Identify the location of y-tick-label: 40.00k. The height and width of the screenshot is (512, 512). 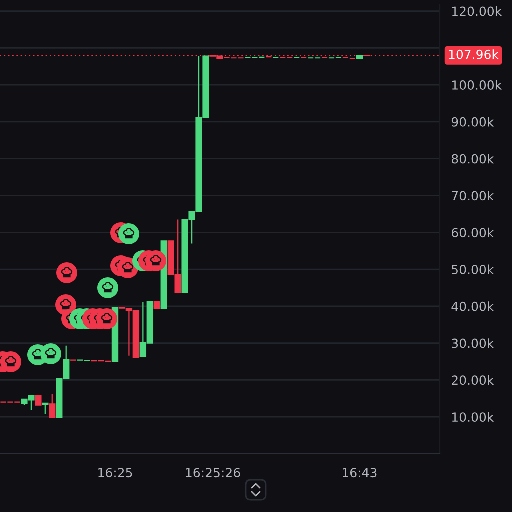
(473, 307).